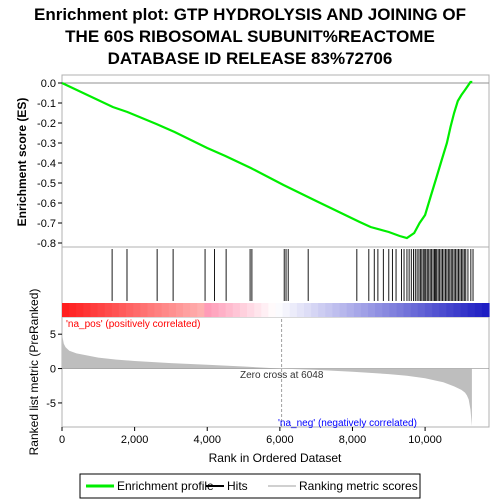  Describe the element at coordinates (133, 324) in the screenshot. I see `pos-correlated-label: 'na_pos' (positively correlated)` at that location.